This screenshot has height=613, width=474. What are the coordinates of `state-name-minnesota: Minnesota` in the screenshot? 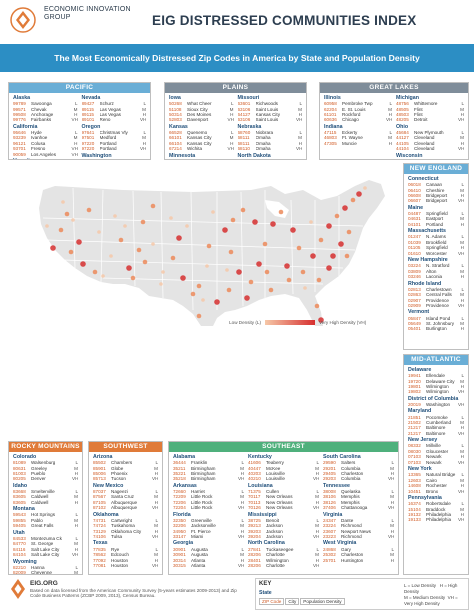 It's located at (182, 155).